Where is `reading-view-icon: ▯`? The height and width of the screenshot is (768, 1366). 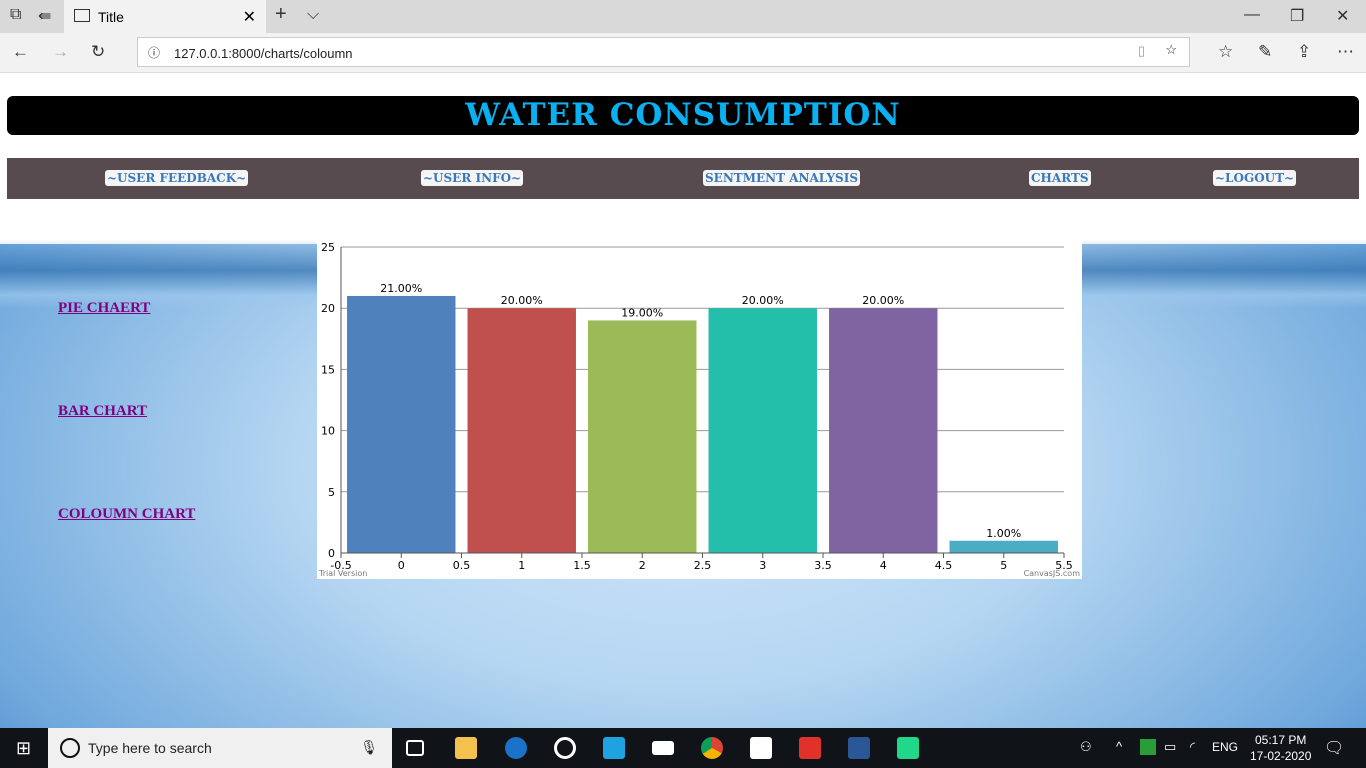 reading-view-icon: ▯ is located at coordinates (1141, 50).